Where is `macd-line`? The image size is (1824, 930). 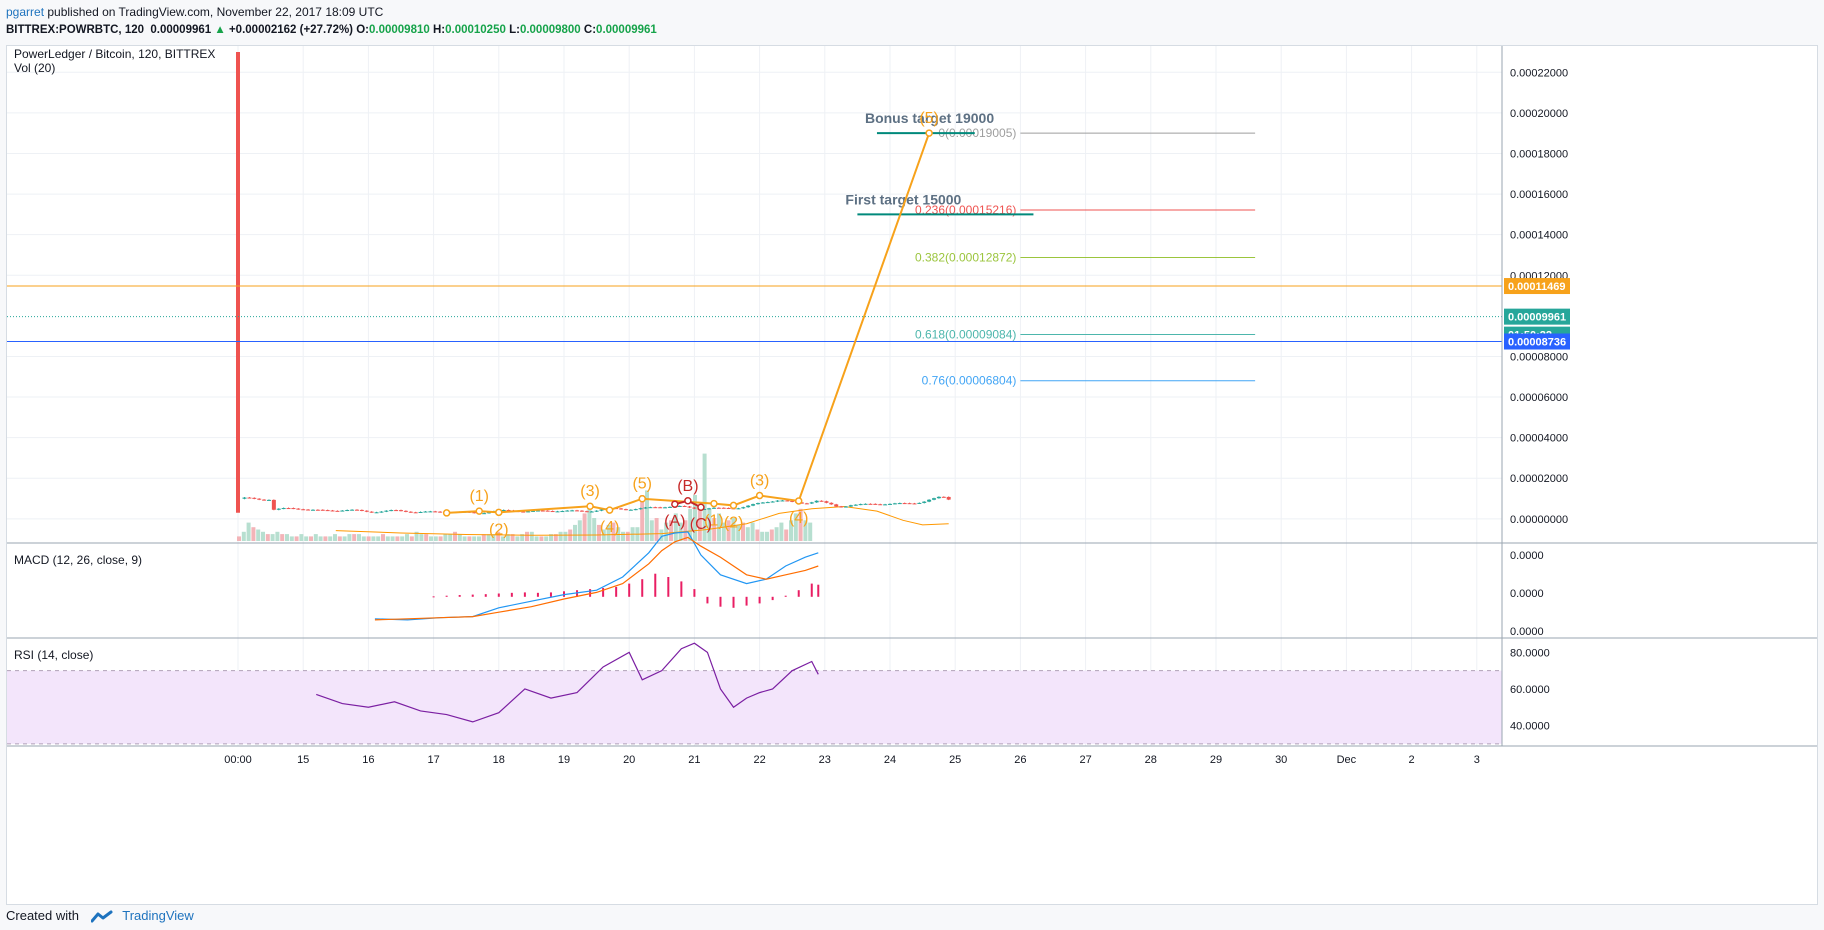 macd-line is located at coordinates (596, 576).